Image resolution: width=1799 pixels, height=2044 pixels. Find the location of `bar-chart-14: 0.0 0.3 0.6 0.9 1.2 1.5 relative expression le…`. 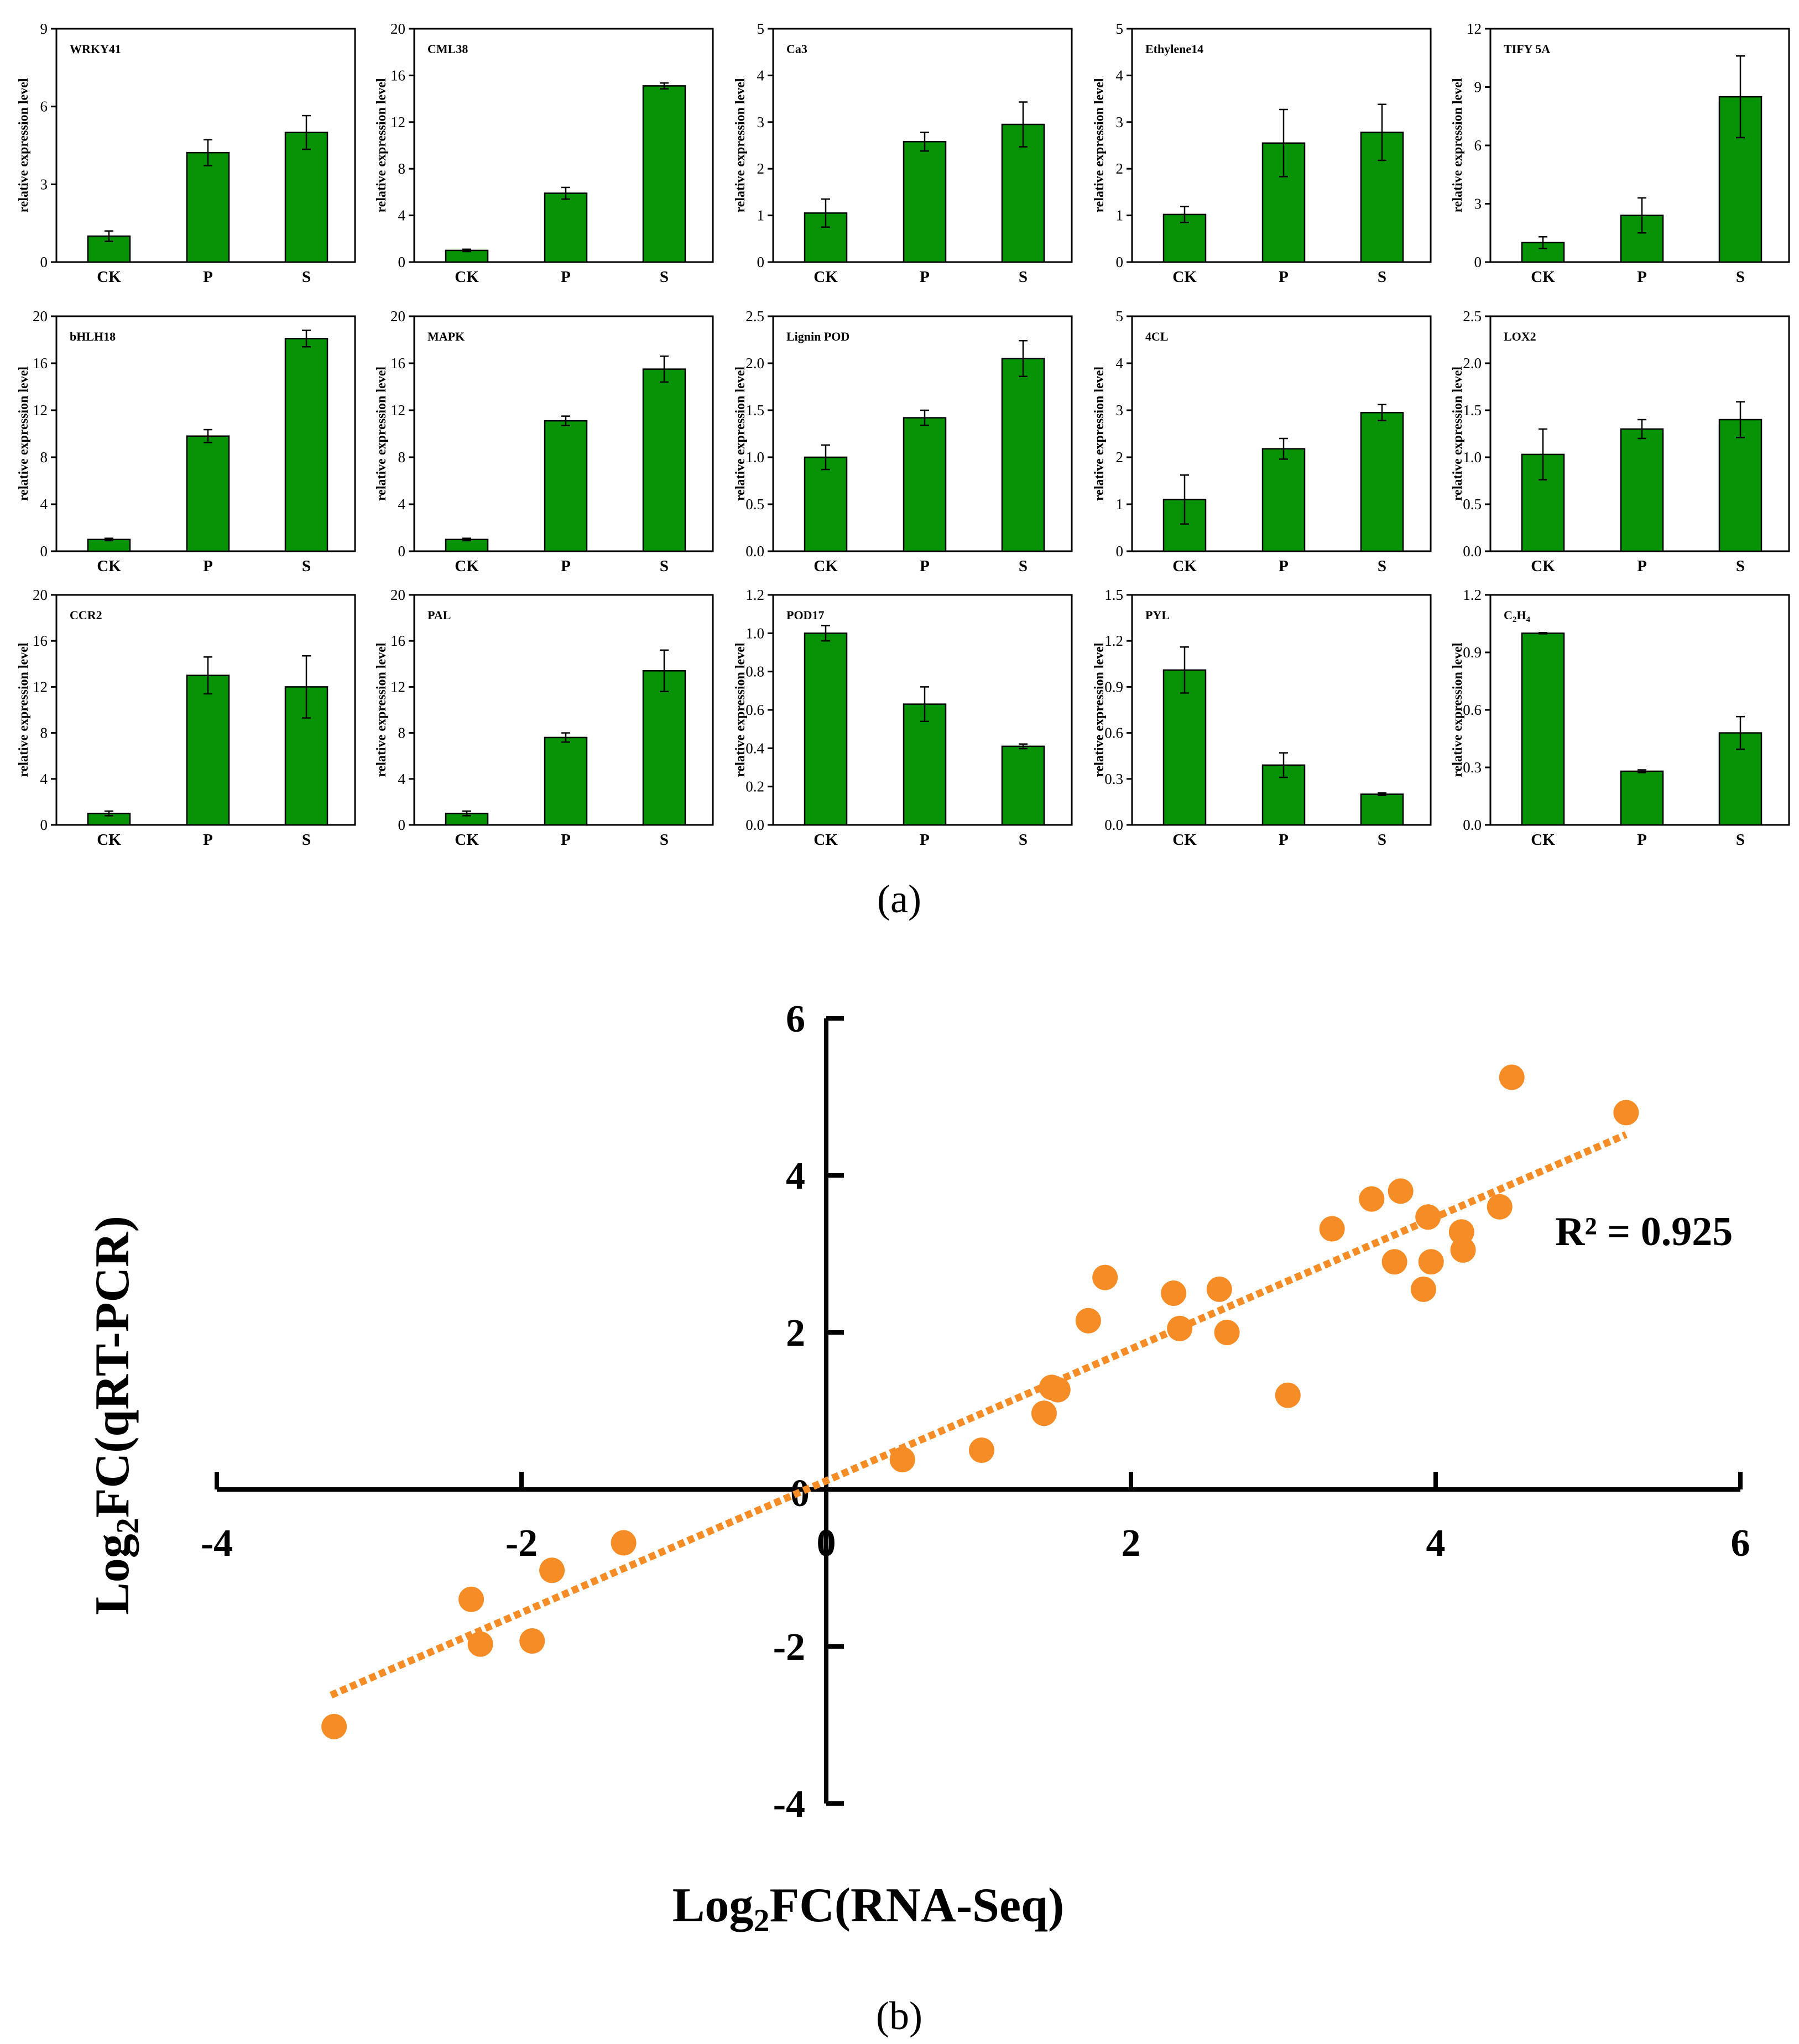

bar-chart-14: 0.0 0.3 0.6 0.9 1.2 1.5 relative expression le… is located at coordinates (1262, 718).